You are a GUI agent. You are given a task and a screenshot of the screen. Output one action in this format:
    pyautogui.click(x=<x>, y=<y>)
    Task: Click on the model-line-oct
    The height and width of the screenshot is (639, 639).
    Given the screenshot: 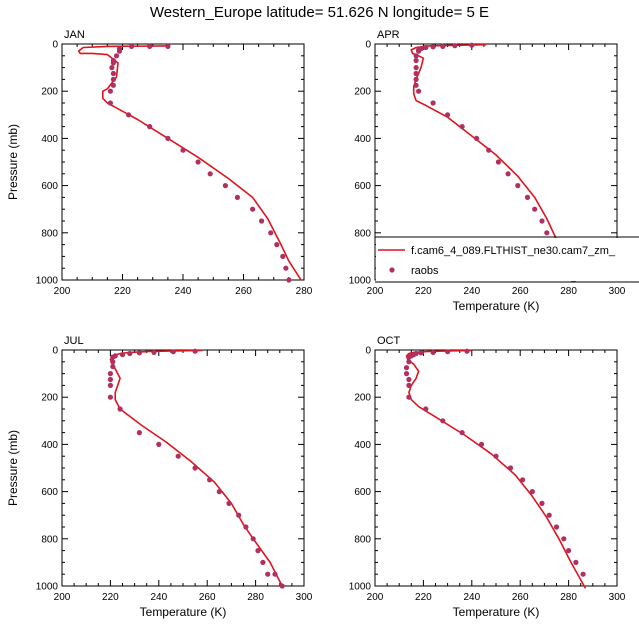 What is the action you would take?
    pyautogui.click(x=496, y=469)
    